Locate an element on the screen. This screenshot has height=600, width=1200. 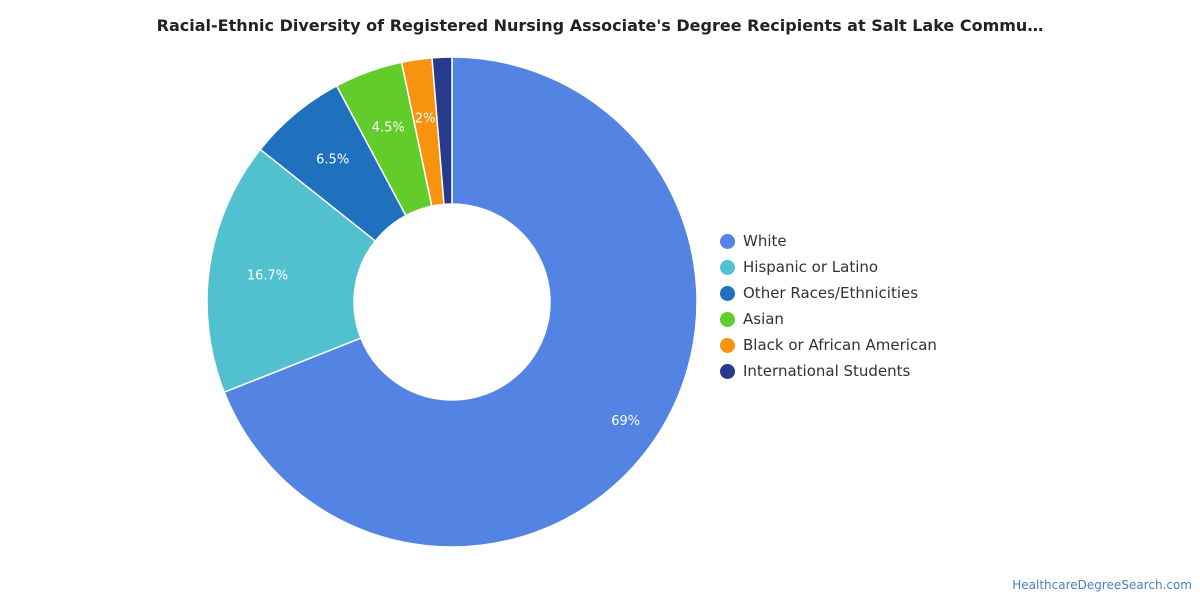
legend-label: Black or African American is located at coordinates (840, 345).